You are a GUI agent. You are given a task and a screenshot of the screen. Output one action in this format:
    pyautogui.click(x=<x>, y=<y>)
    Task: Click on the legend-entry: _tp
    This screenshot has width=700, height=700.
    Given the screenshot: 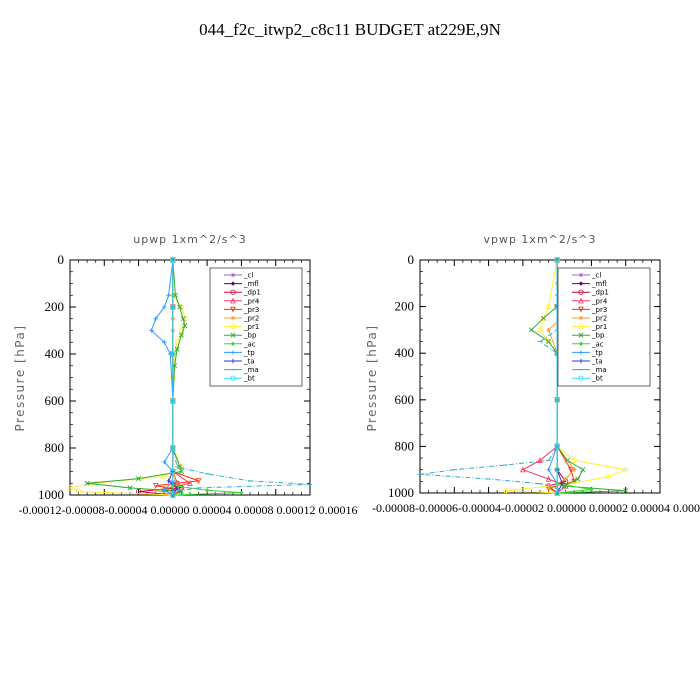 What is the action you would take?
    pyautogui.click(x=597, y=353)
    